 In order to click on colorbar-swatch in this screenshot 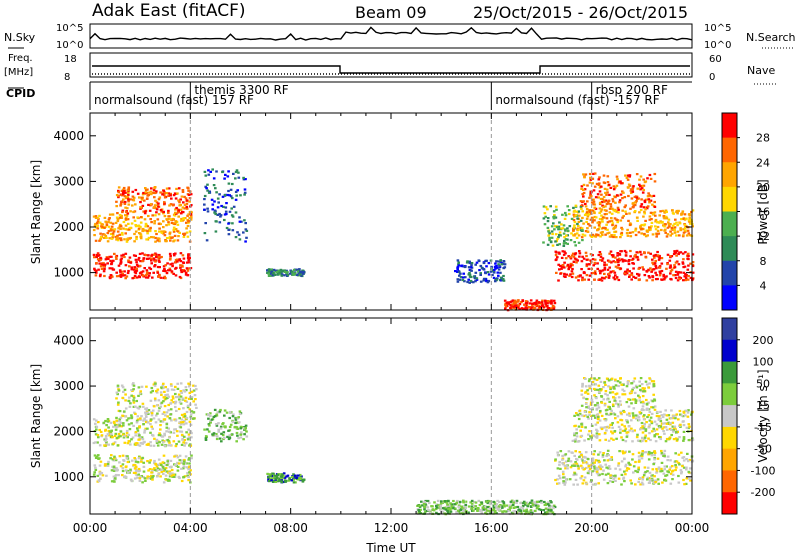, I will do `click(729, 150)`.